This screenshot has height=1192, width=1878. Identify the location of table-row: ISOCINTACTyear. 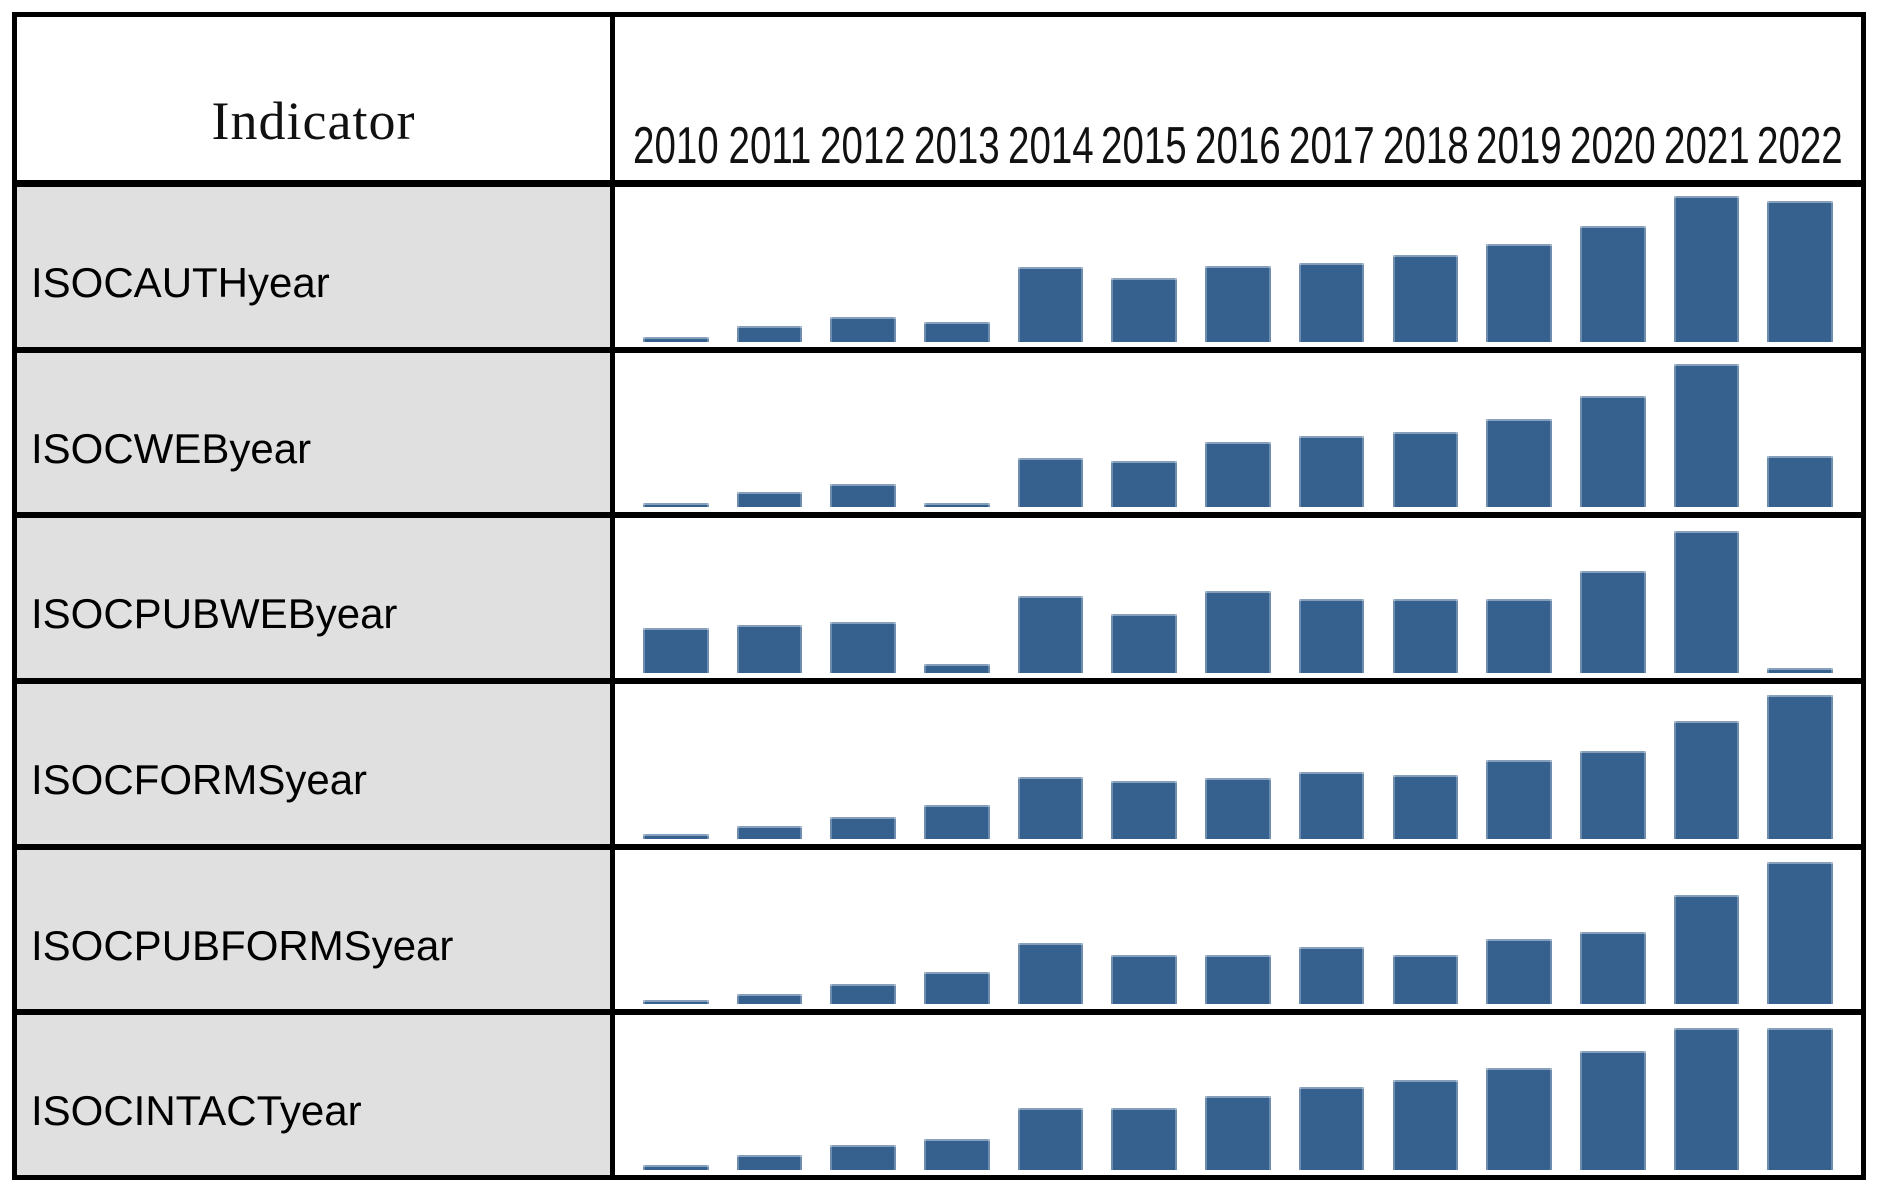
(939, 1095).